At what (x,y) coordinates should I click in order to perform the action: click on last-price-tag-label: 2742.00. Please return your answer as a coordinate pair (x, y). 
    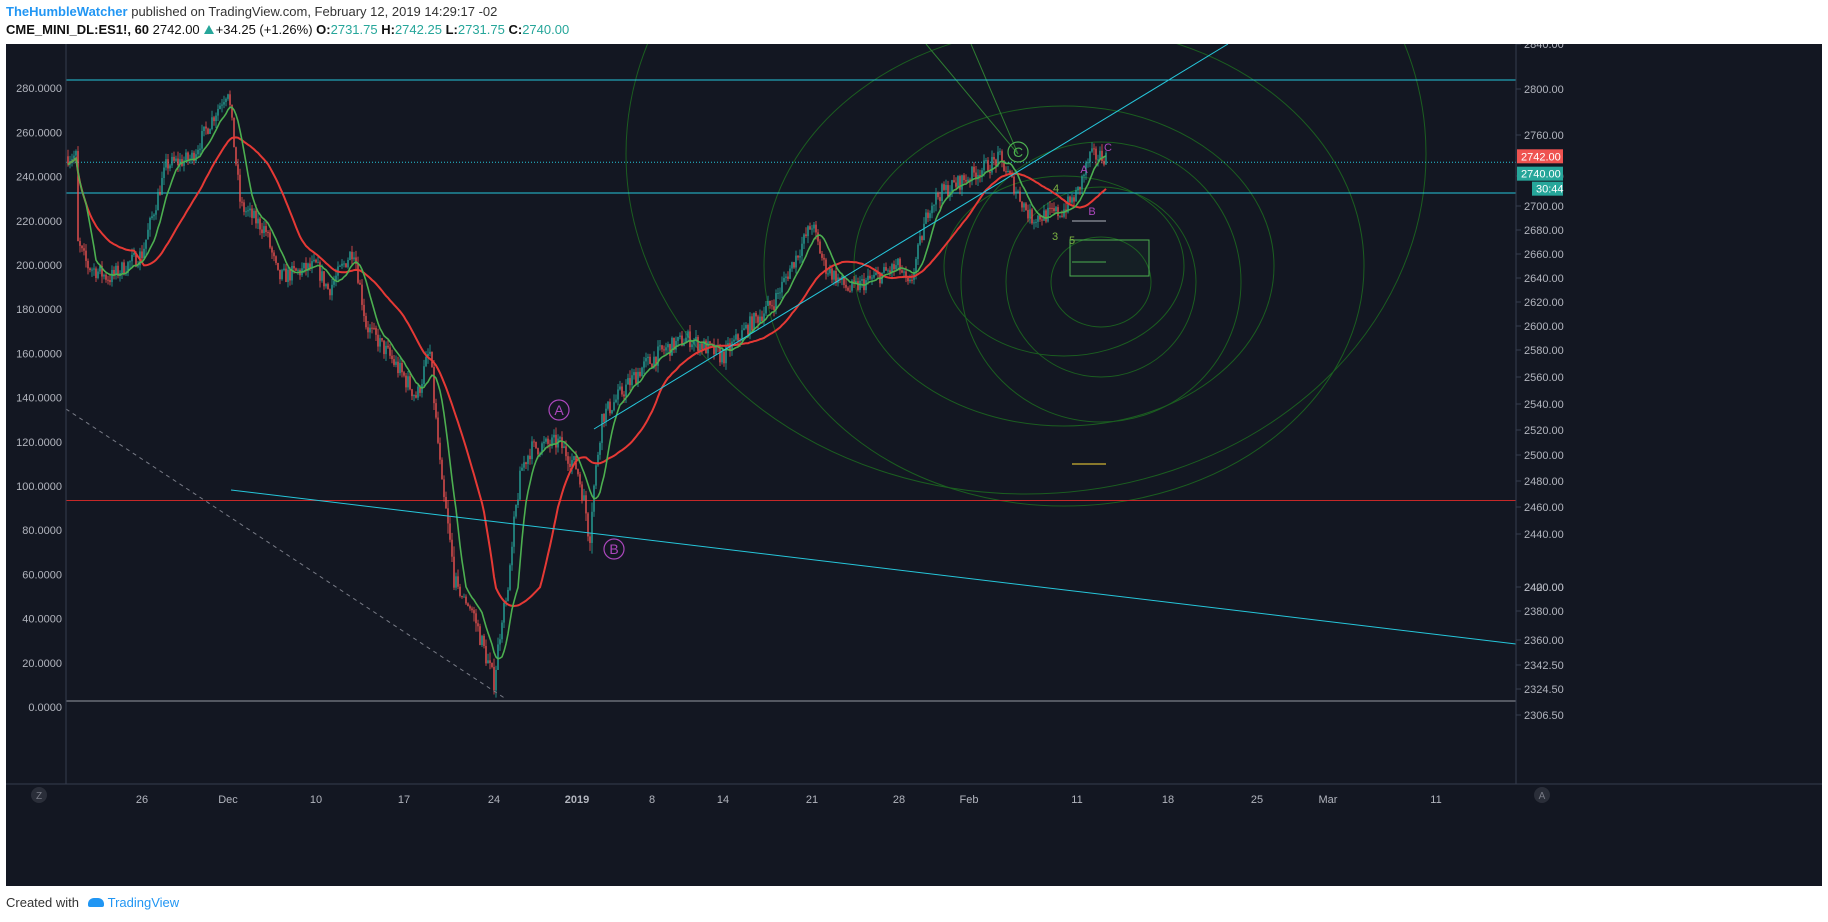
    Looking at the image, I should click on (1541, 157).